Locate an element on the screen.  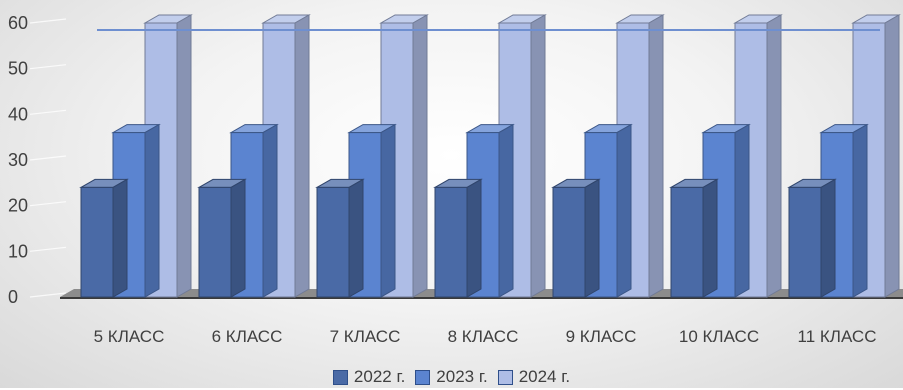
y-tick-label: 40 is located at coordinates (18, 114).